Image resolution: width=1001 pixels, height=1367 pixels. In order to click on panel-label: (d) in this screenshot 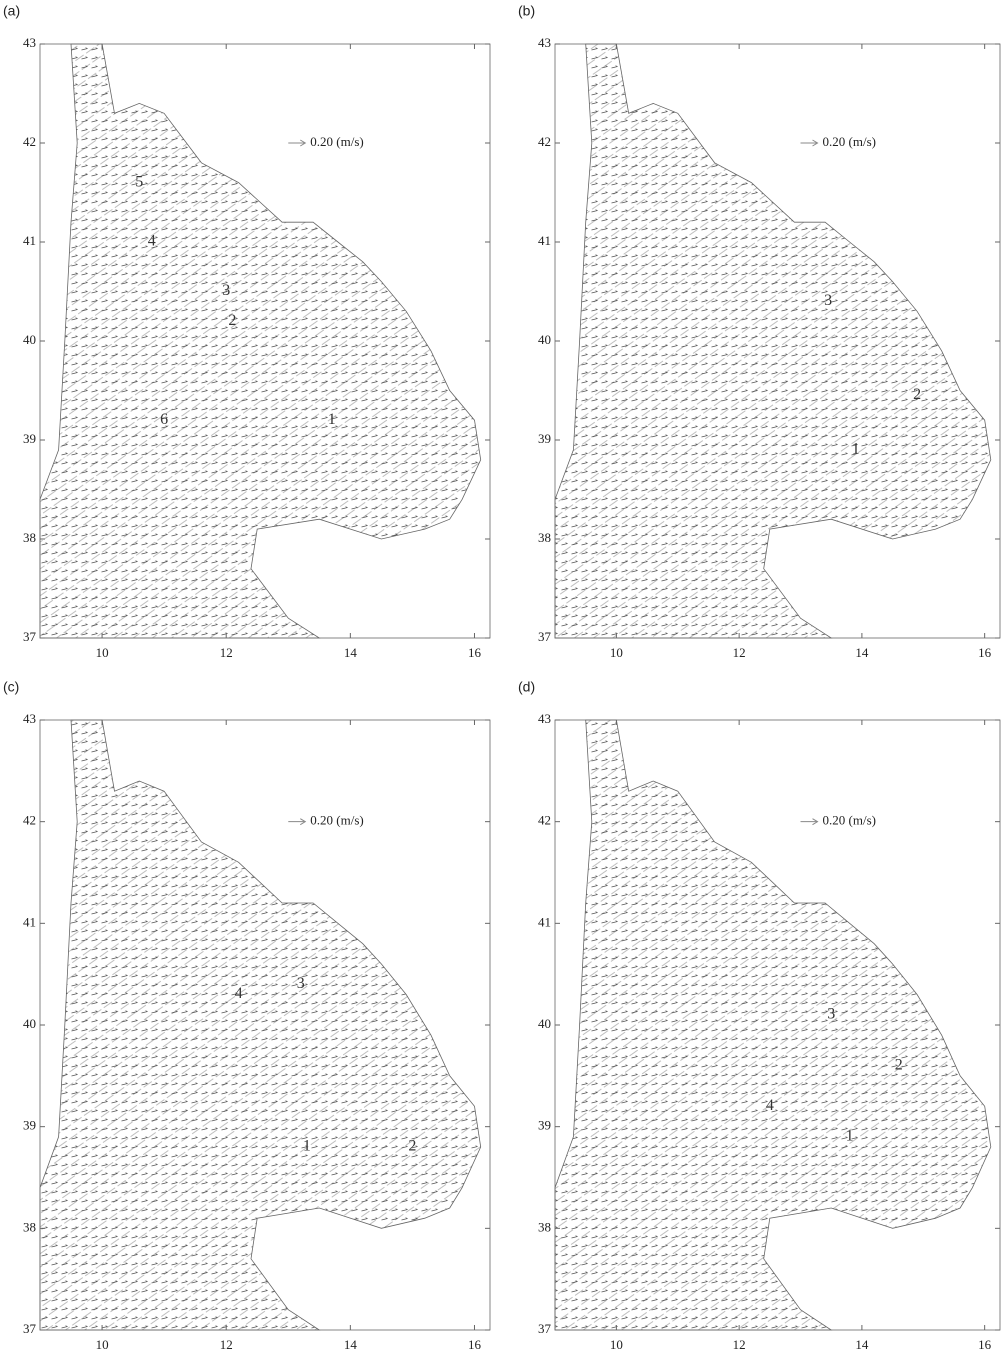, I will do `click(526, 687)`.